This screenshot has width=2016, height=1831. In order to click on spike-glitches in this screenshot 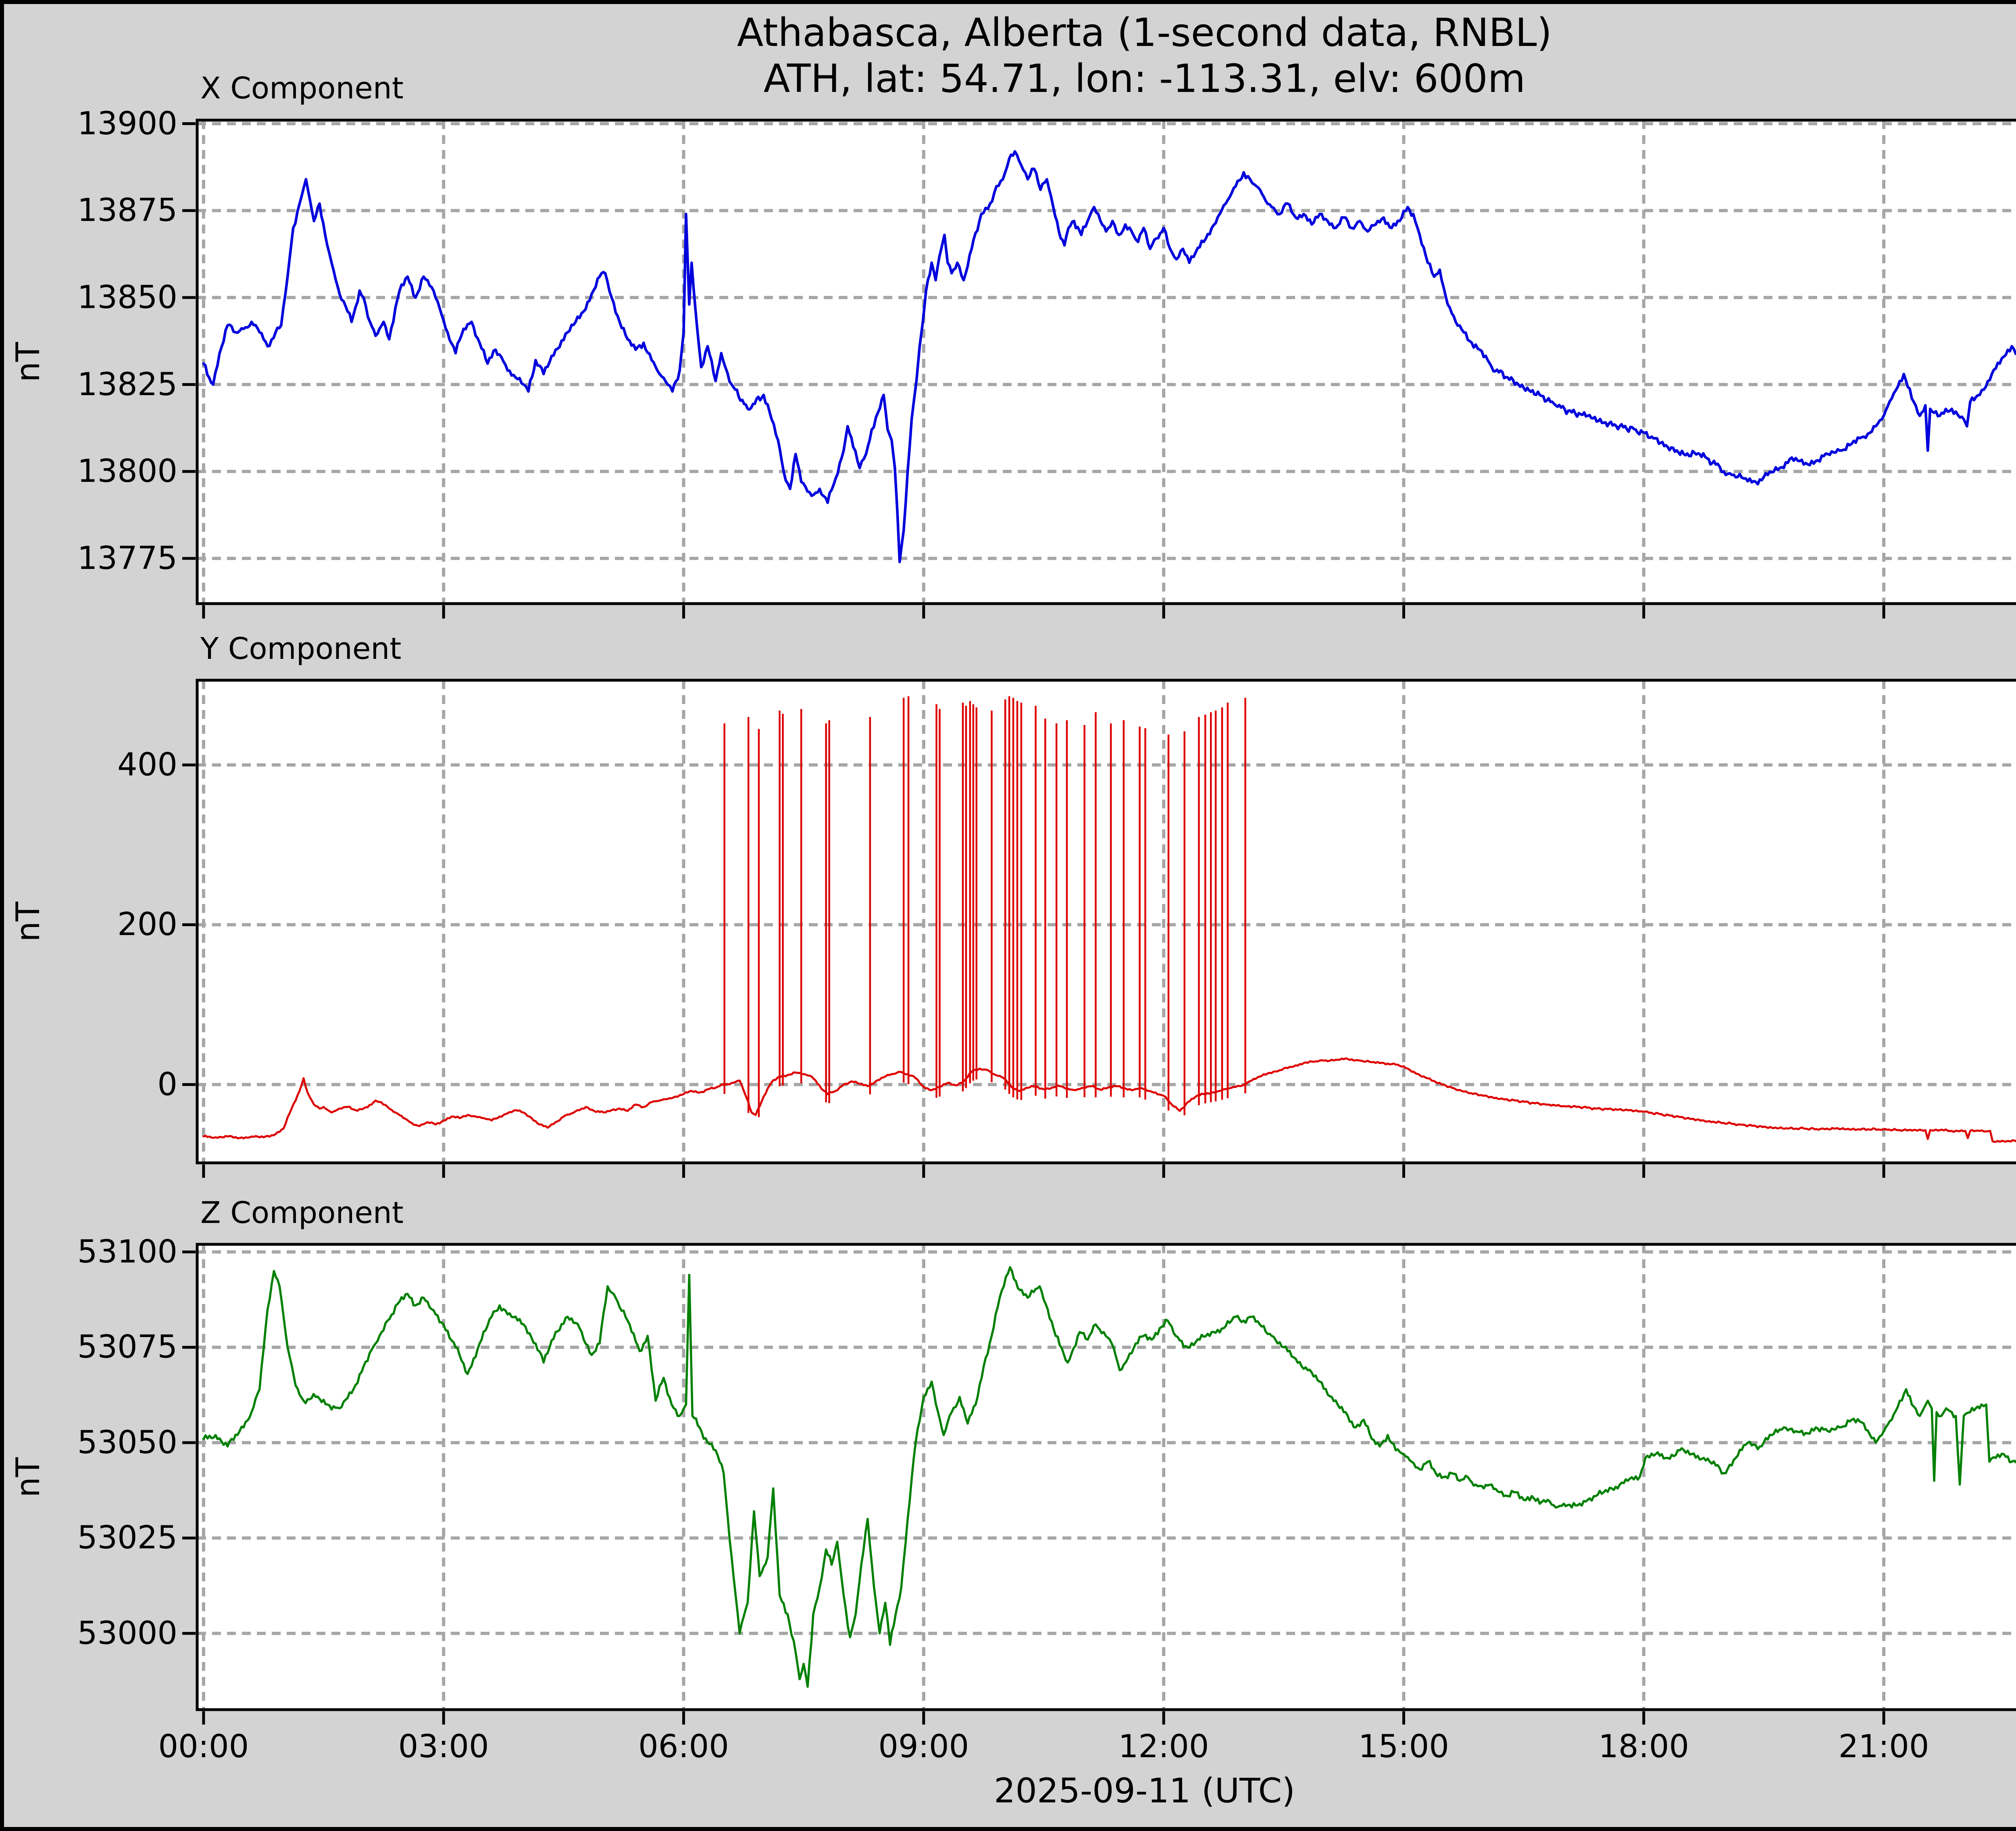, I will do `click(984, 906)`.